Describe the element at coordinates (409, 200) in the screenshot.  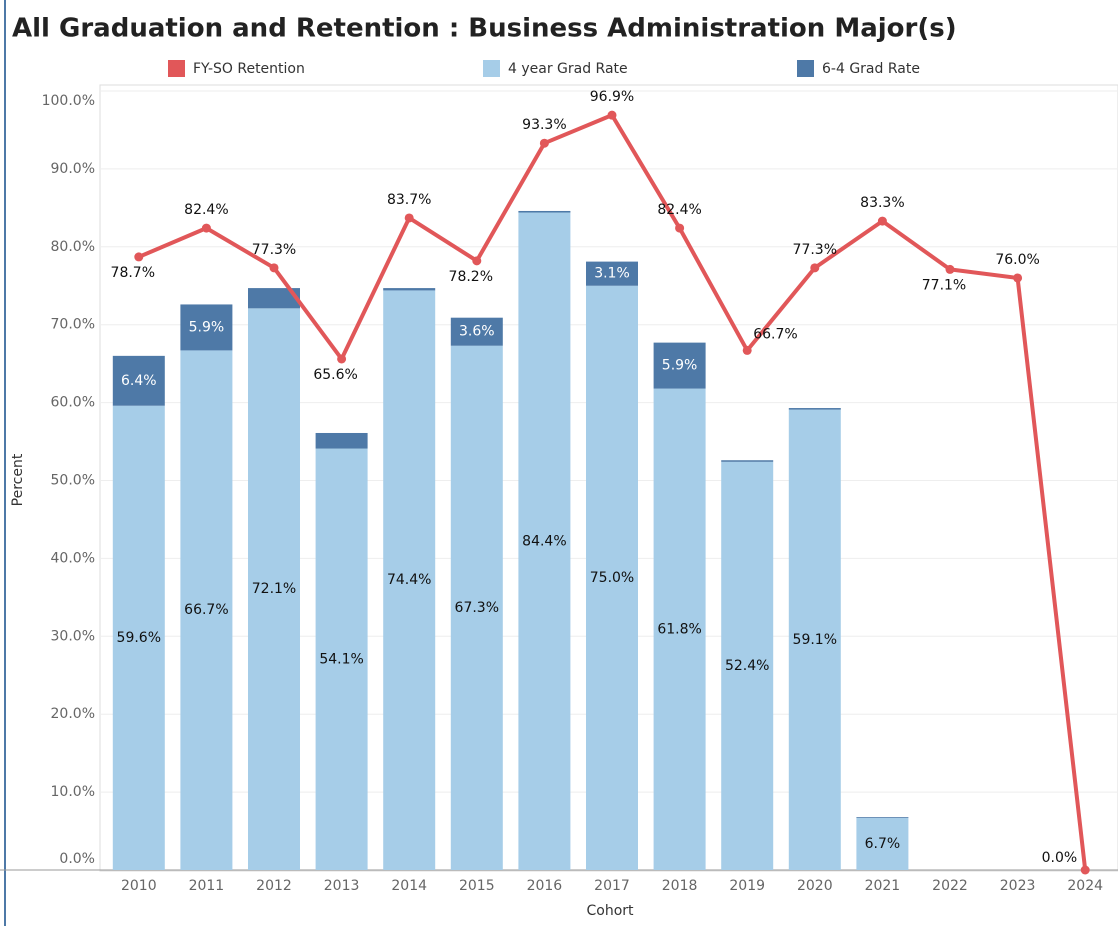
I see `data-label: 83.7%` at that location.